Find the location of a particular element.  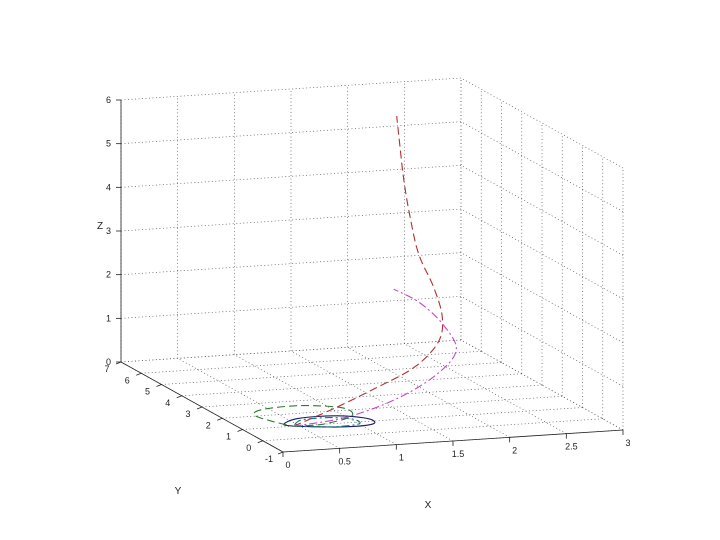

x-tick-label: 0.5 is located at coordinates (344, 461).